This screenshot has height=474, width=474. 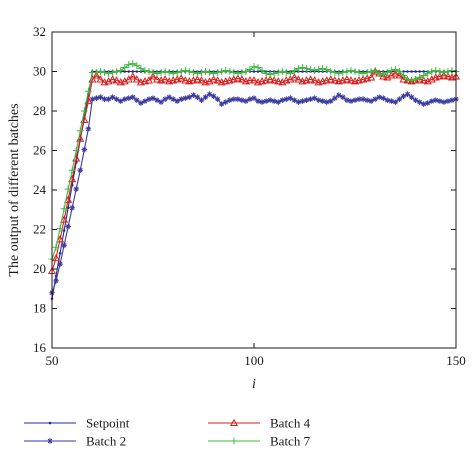 I want to click on y-tick-label: 28, so click(x=39, y=110).